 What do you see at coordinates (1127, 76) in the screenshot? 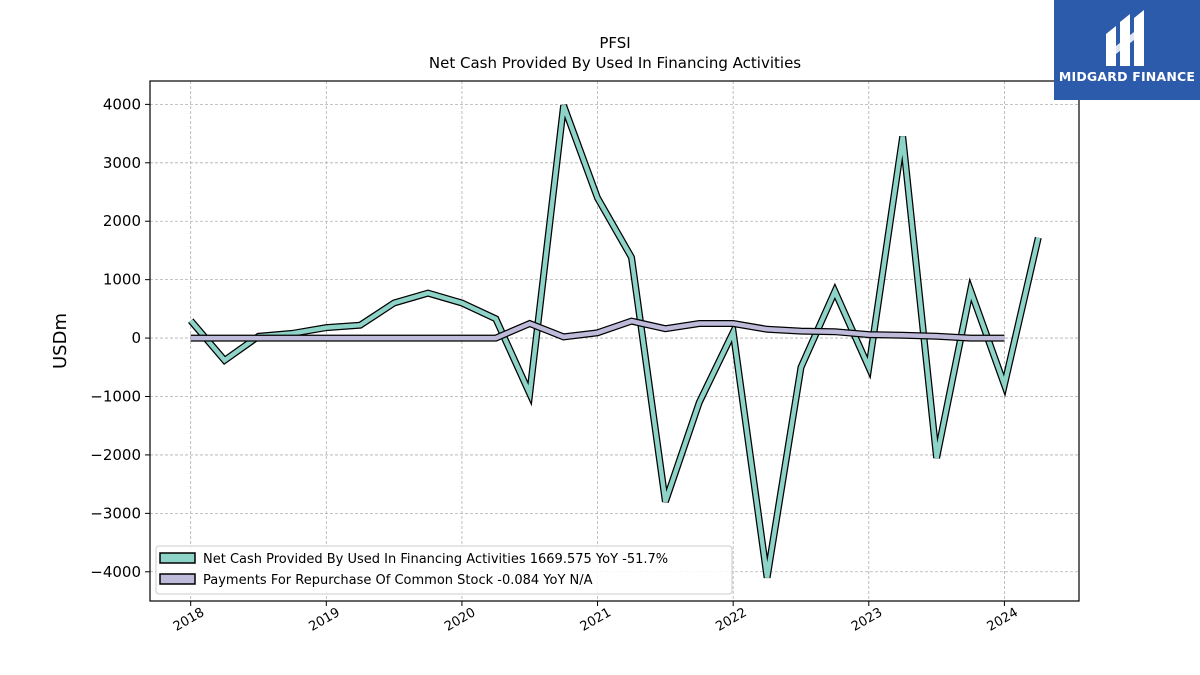
I see `logo-text: MIDGARD FINANCE` at bounding box center [1127, 76].